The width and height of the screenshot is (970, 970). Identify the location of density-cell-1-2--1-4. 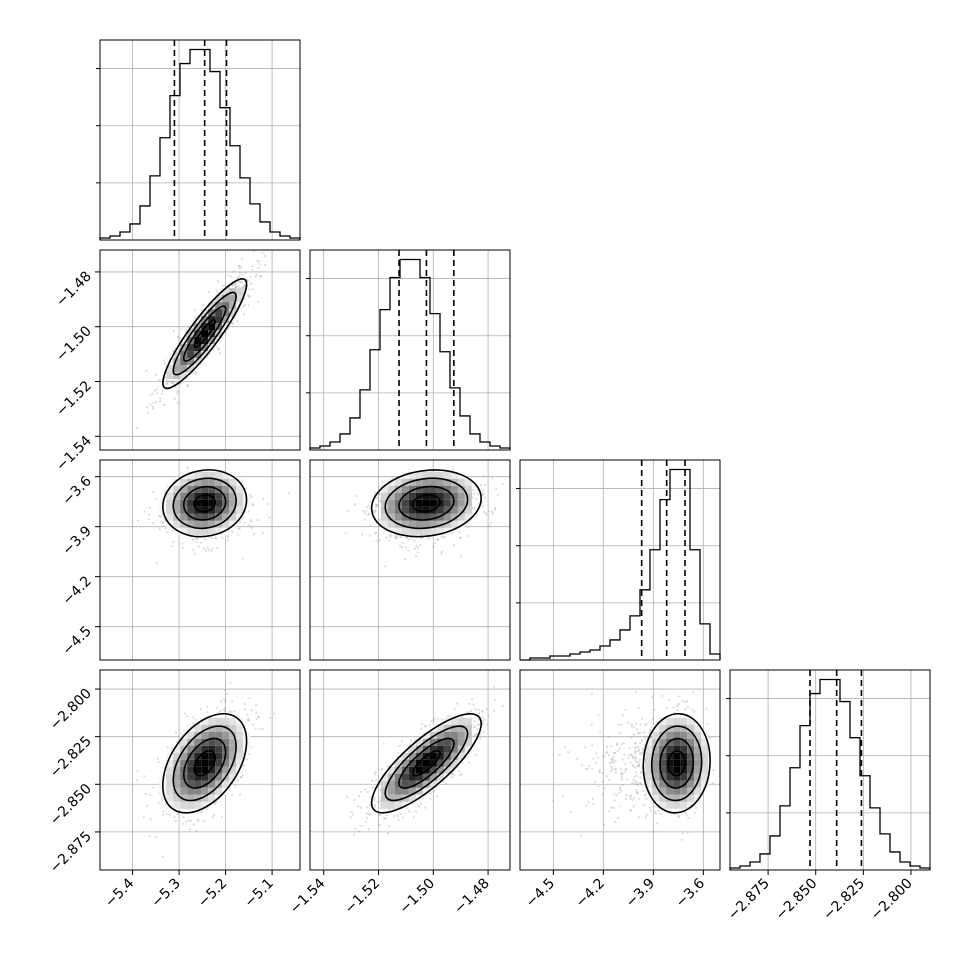
(419, 531).